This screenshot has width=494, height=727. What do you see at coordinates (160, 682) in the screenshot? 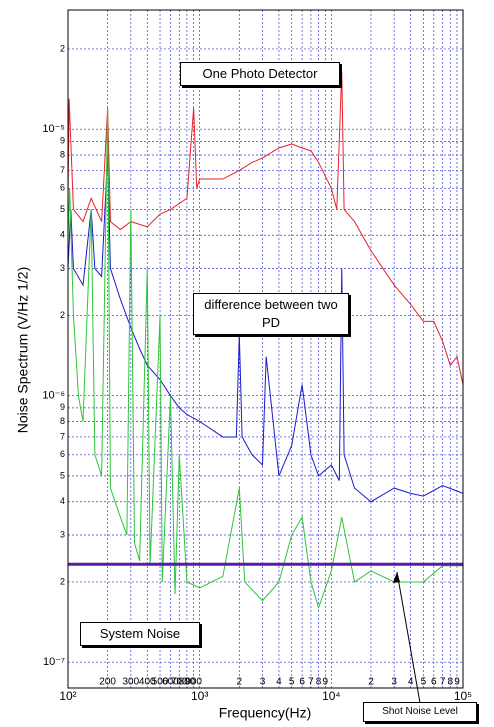
I see `x-tick-label: 500` at bounding box center [160, 682].